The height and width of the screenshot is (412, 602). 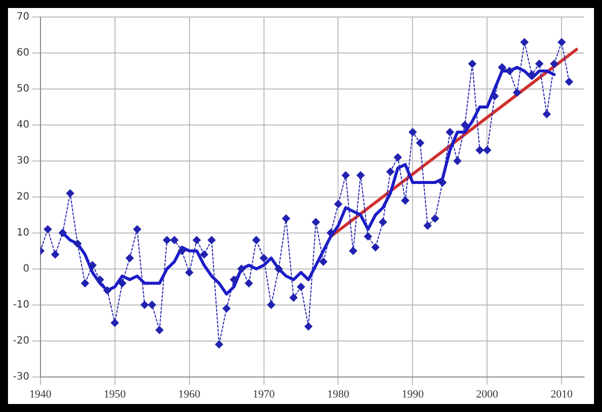 I want to click on y-tick-label: 70, so click(x=23, y=17).